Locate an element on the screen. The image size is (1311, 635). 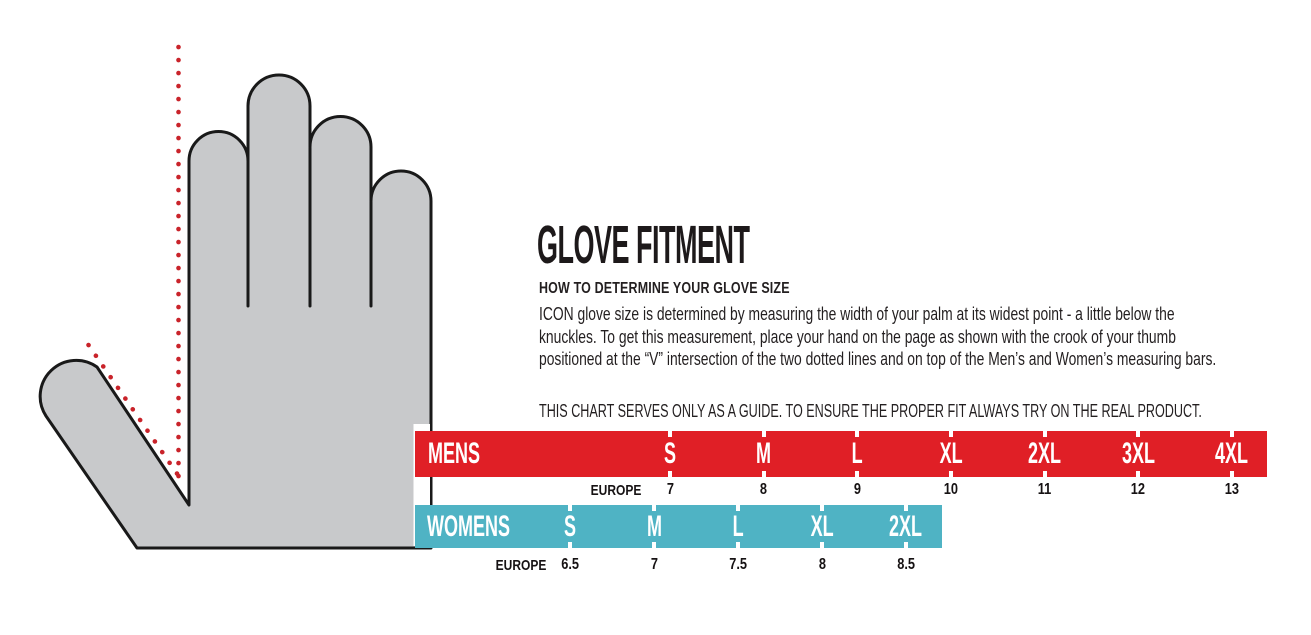
womens-europe-label: EUROPE is located at coordinates (520, 565).